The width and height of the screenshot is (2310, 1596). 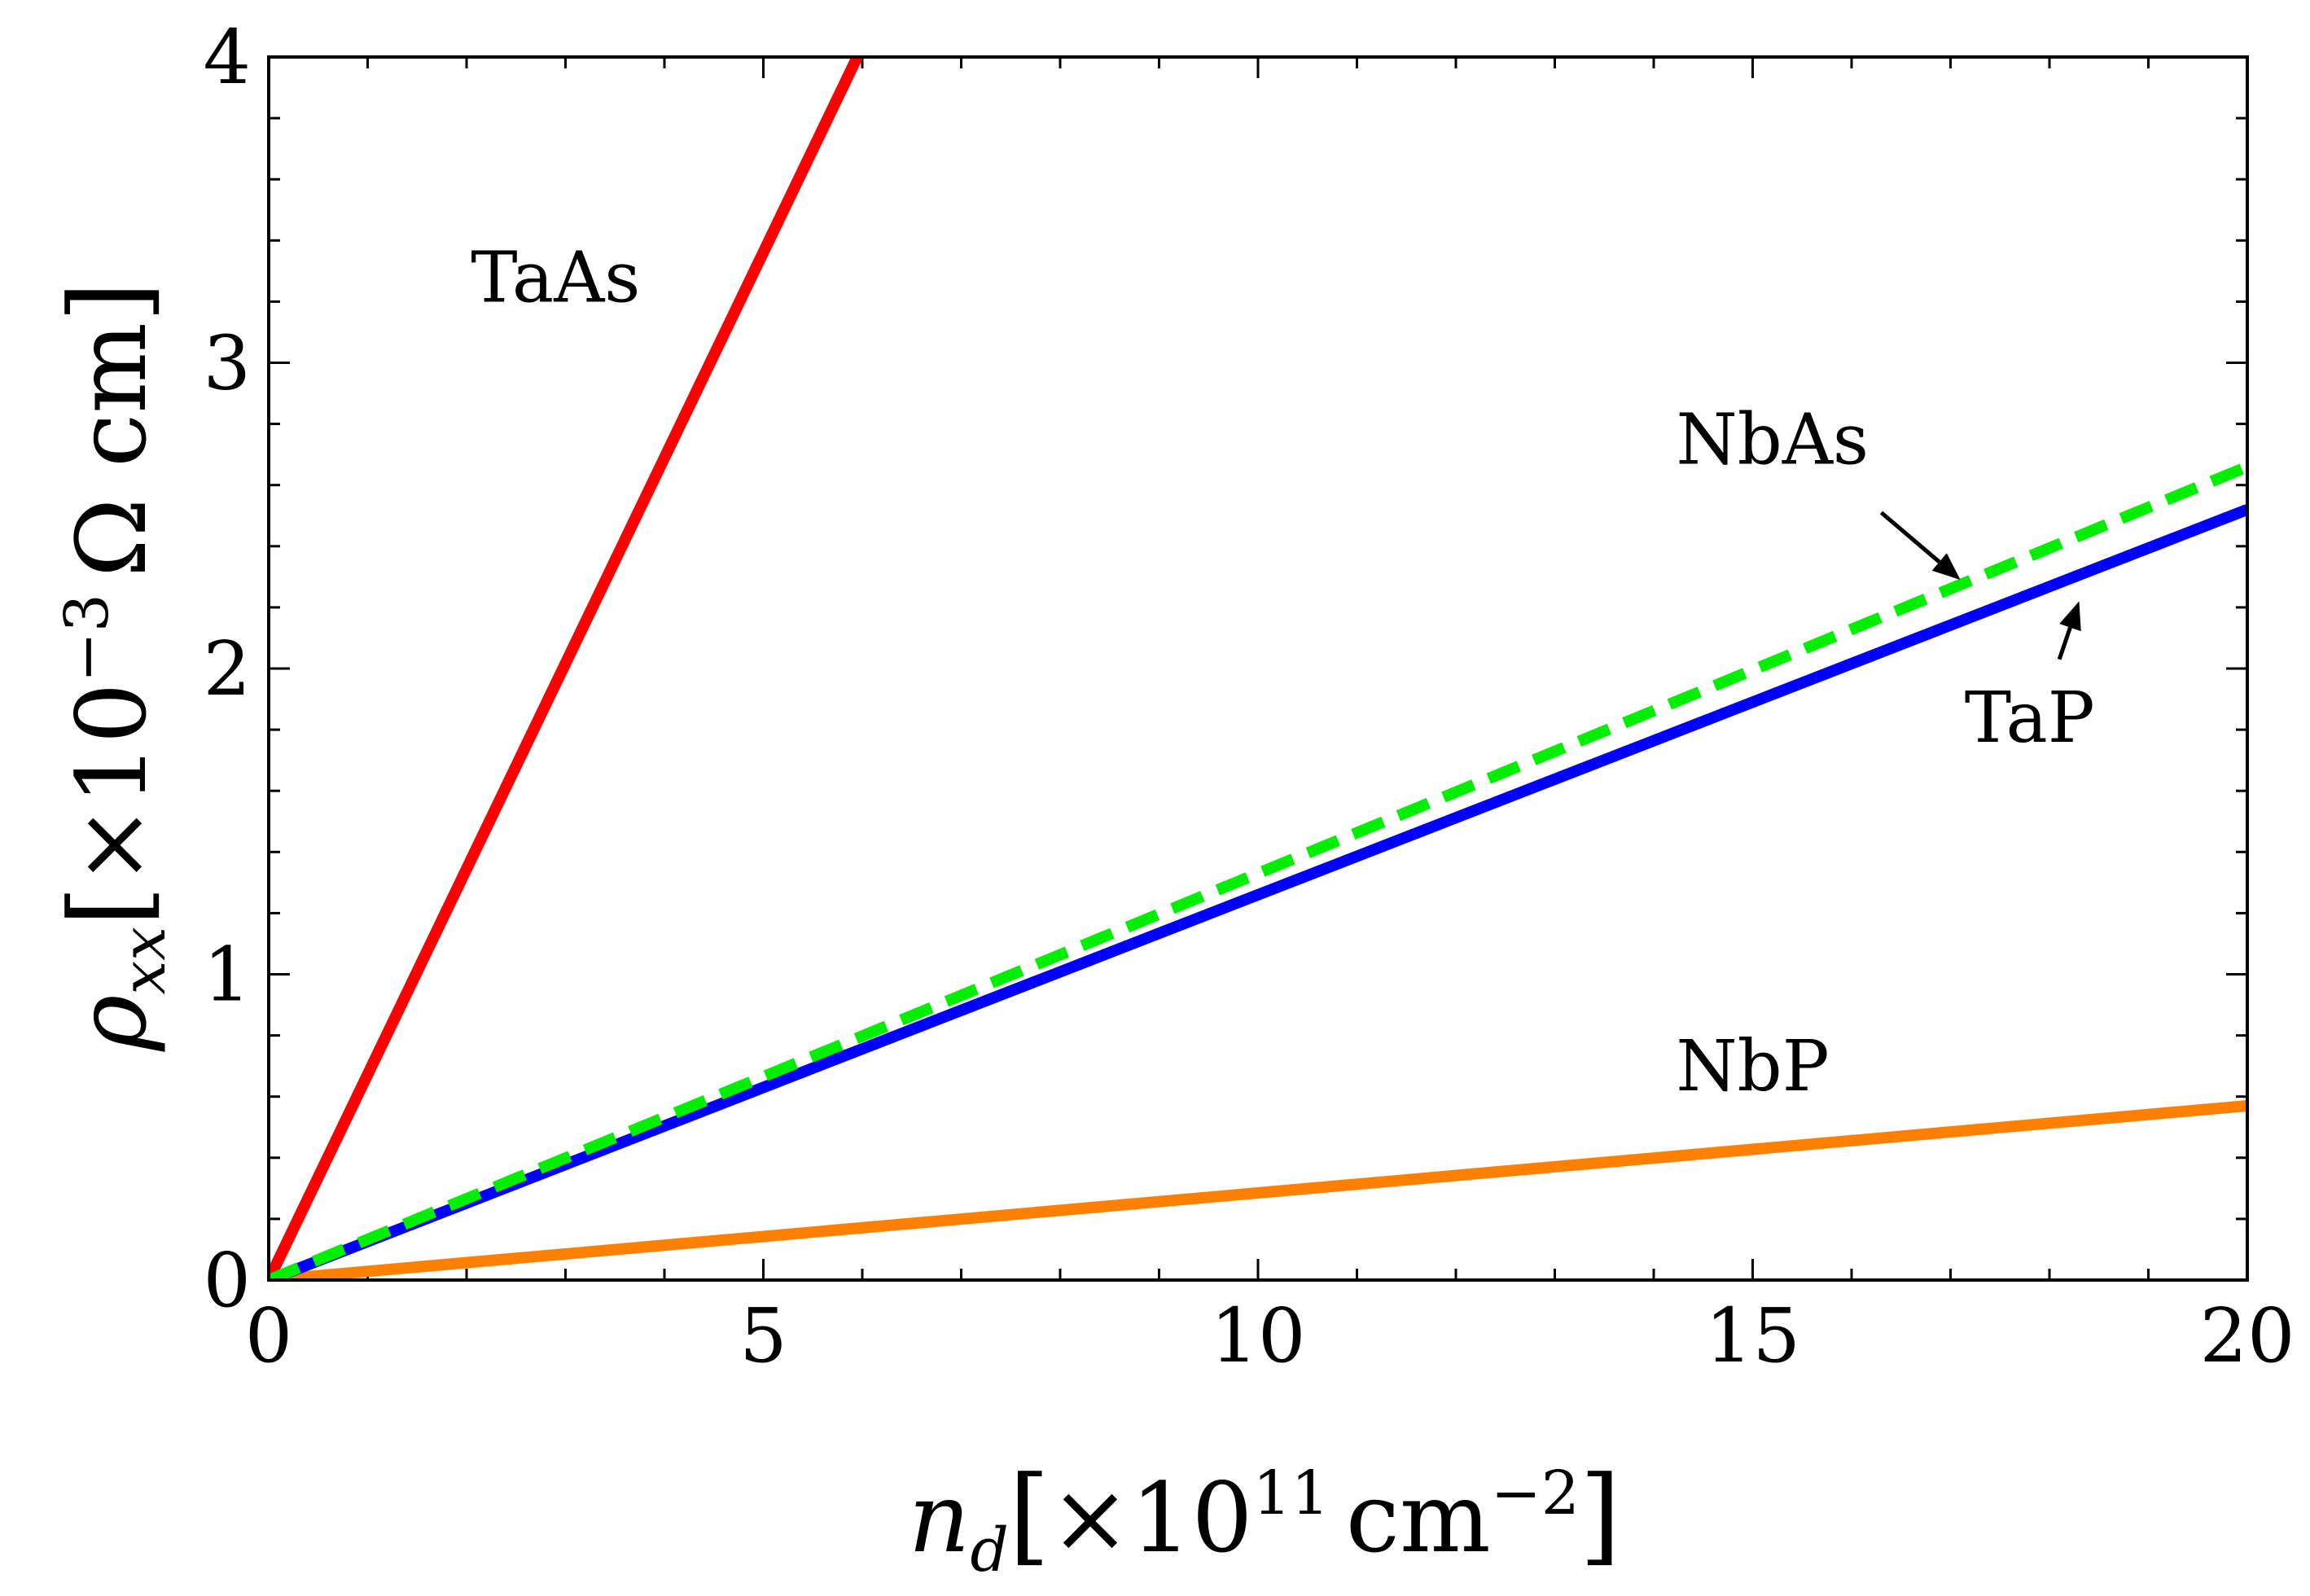 What do you see at coordinates (1773, 439) in the screenshot?
I see `series-label-nbas: NbAs` at bounding box center [1773, 439].